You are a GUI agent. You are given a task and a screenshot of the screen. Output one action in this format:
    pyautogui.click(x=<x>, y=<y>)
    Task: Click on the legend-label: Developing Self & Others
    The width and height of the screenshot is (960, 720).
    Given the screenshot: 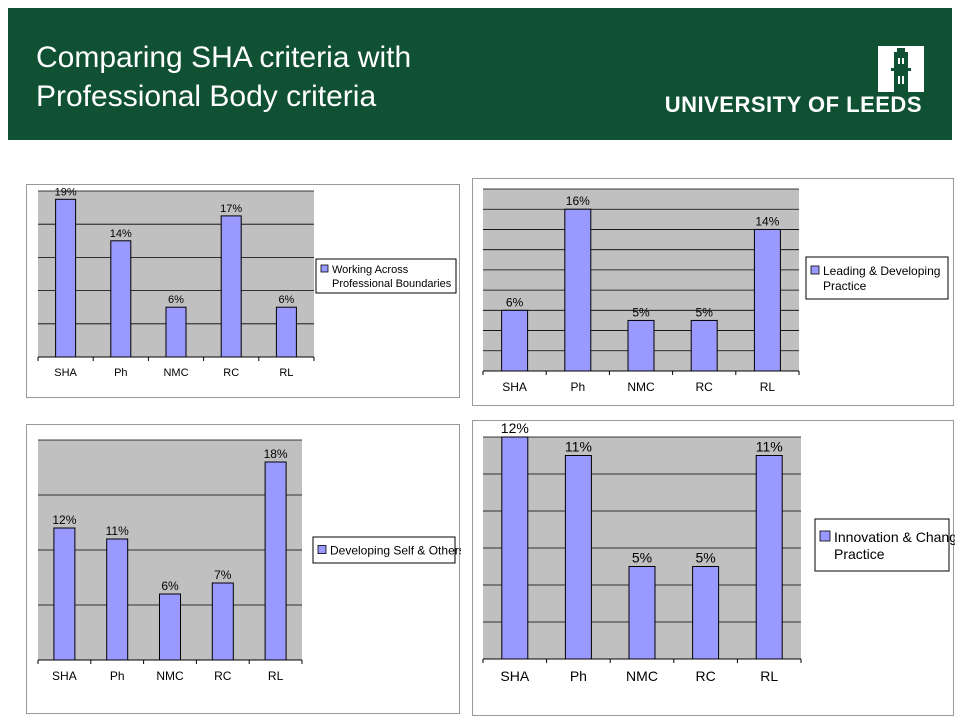 What is the action you would take?
    pyautogui.click(x=395, y=551)
    